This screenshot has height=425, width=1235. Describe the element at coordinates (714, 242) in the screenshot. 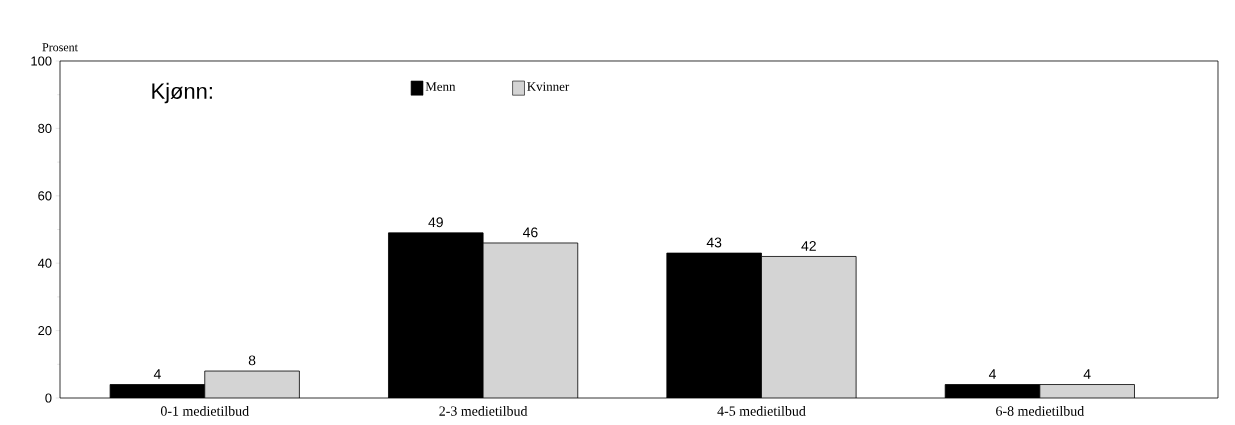

I see `data-label: 43` at that location.